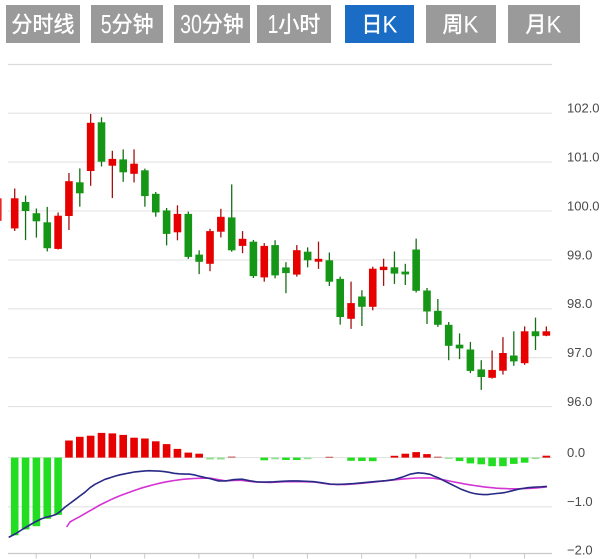 This screenshot has width=604, height=559. What do you see at coordinates (583, 205) in the screenshot?
I see `svg-text: 100.0` at bounding box center [583, 205].